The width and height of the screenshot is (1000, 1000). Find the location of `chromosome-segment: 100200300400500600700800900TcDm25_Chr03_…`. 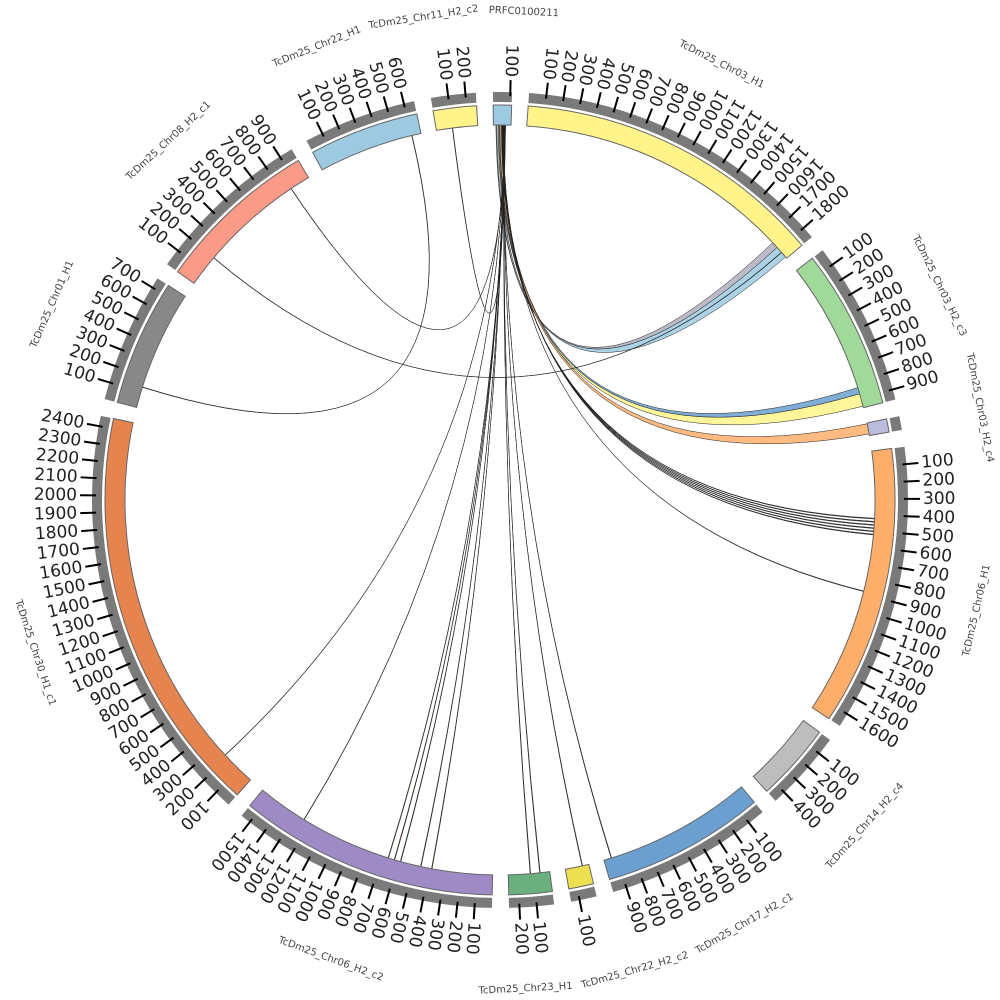

chromosome-segment: 100200300400500600700800900TcDm25_Chr03_… is located at coordinates (882, 319).